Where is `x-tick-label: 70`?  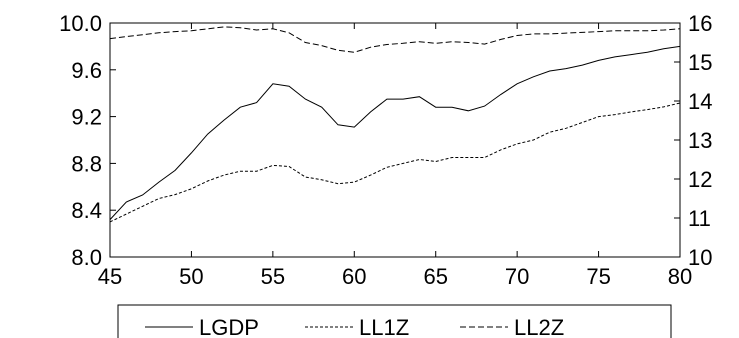 x-tick-label: 70 is located at coordinates (517, 276).